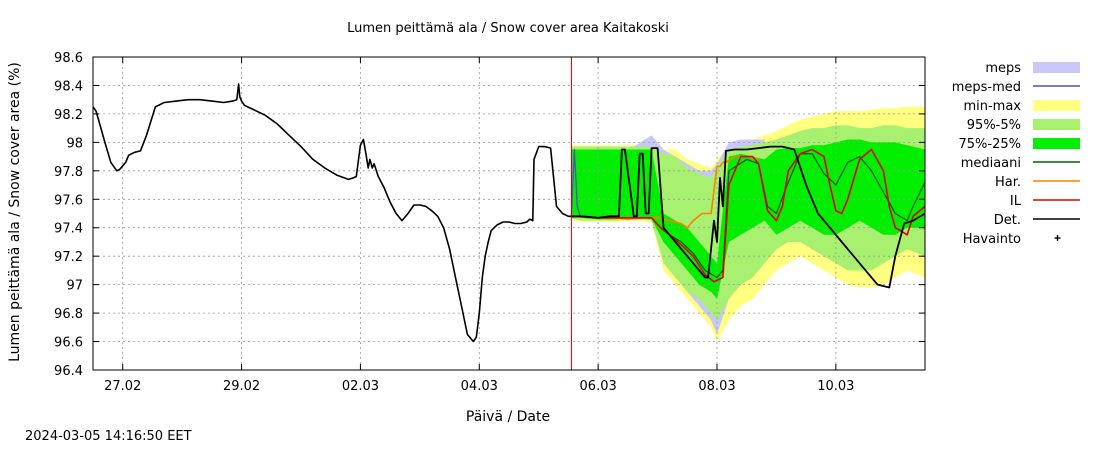  Describe the element at coordinates (108, 436) in the screenshot. I see `timestamp: 2024-03-05 14:16:50 EET` at that location.